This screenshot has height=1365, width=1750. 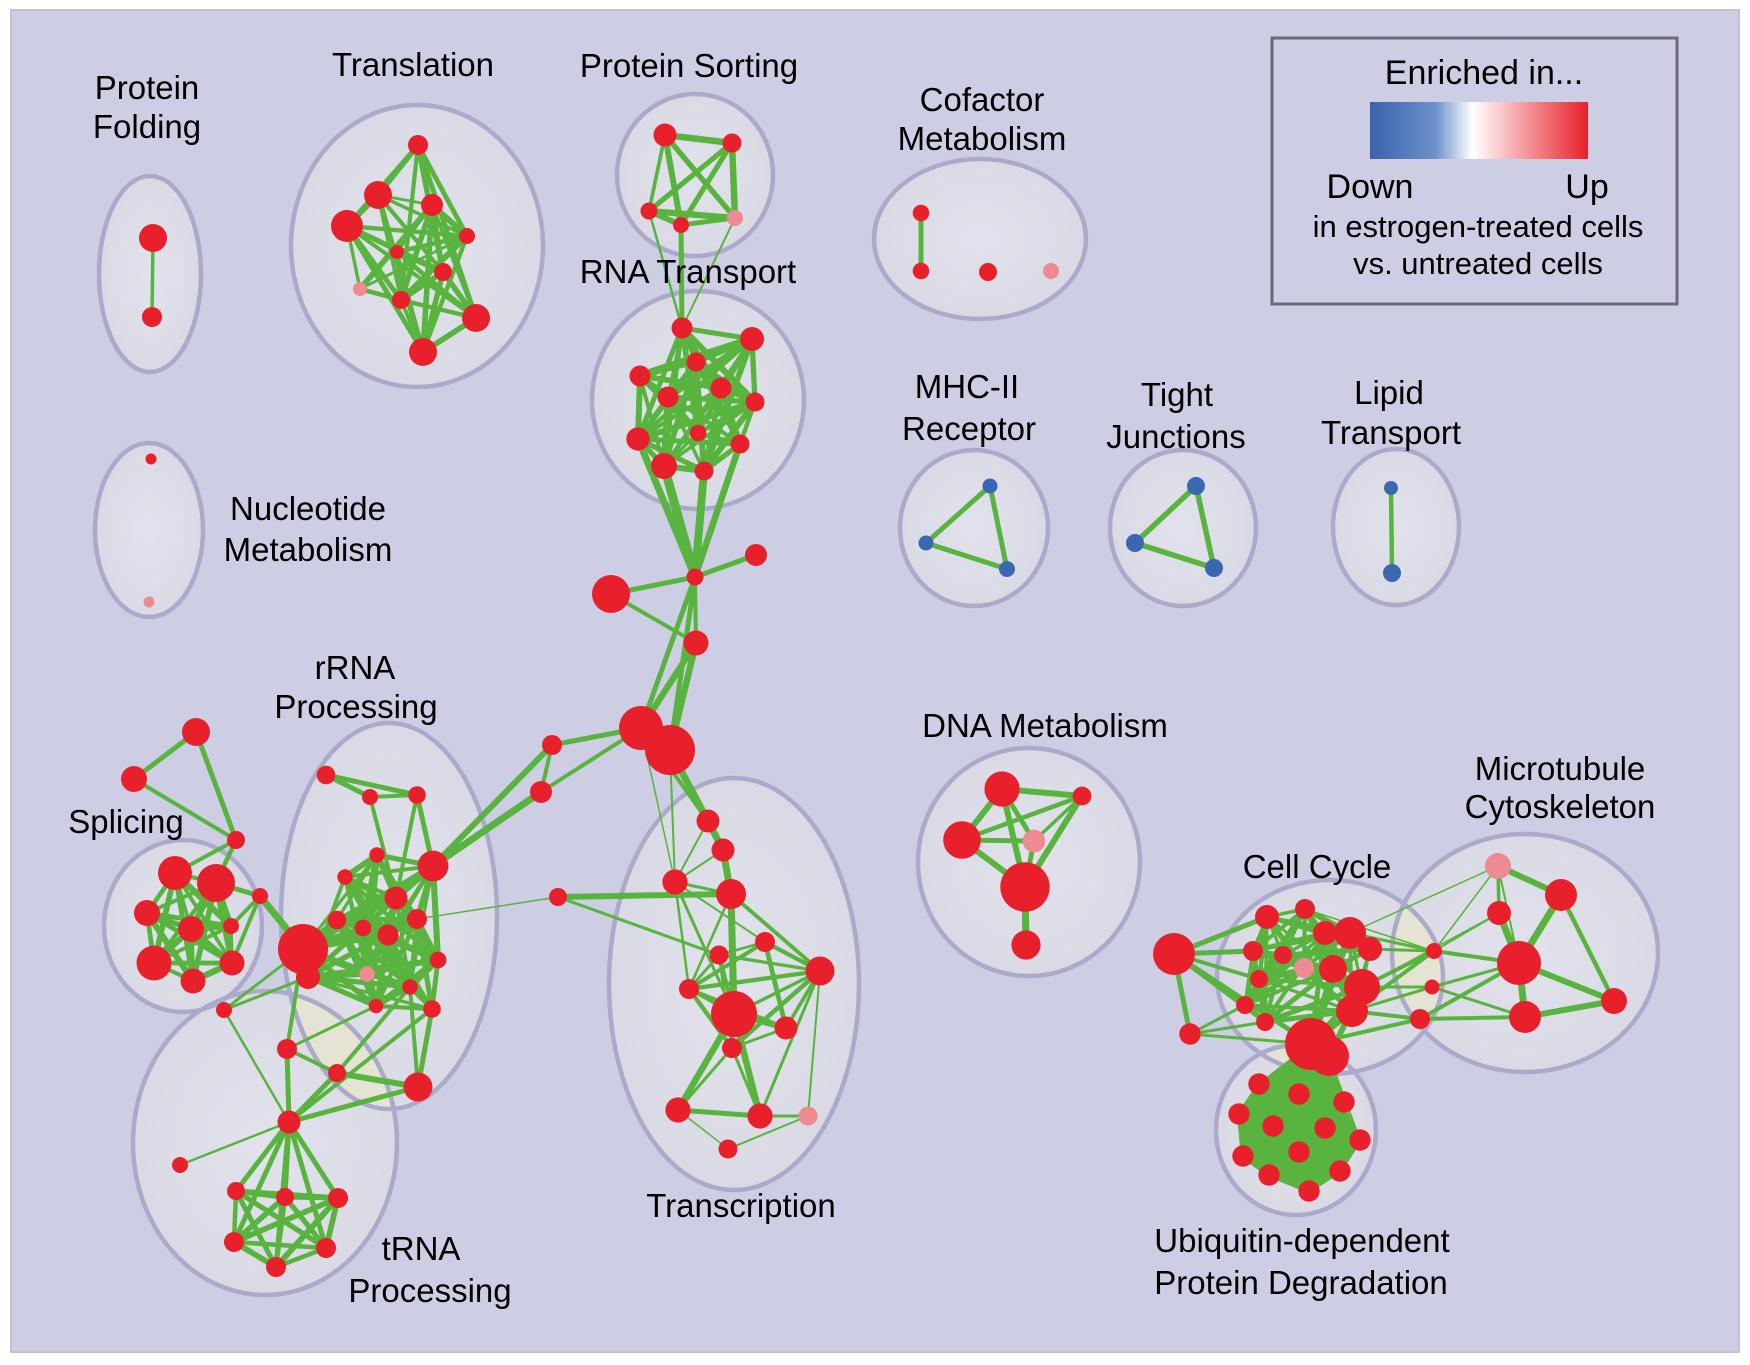 I want to click on svg-text: Protein, so click(x=147, y=87).